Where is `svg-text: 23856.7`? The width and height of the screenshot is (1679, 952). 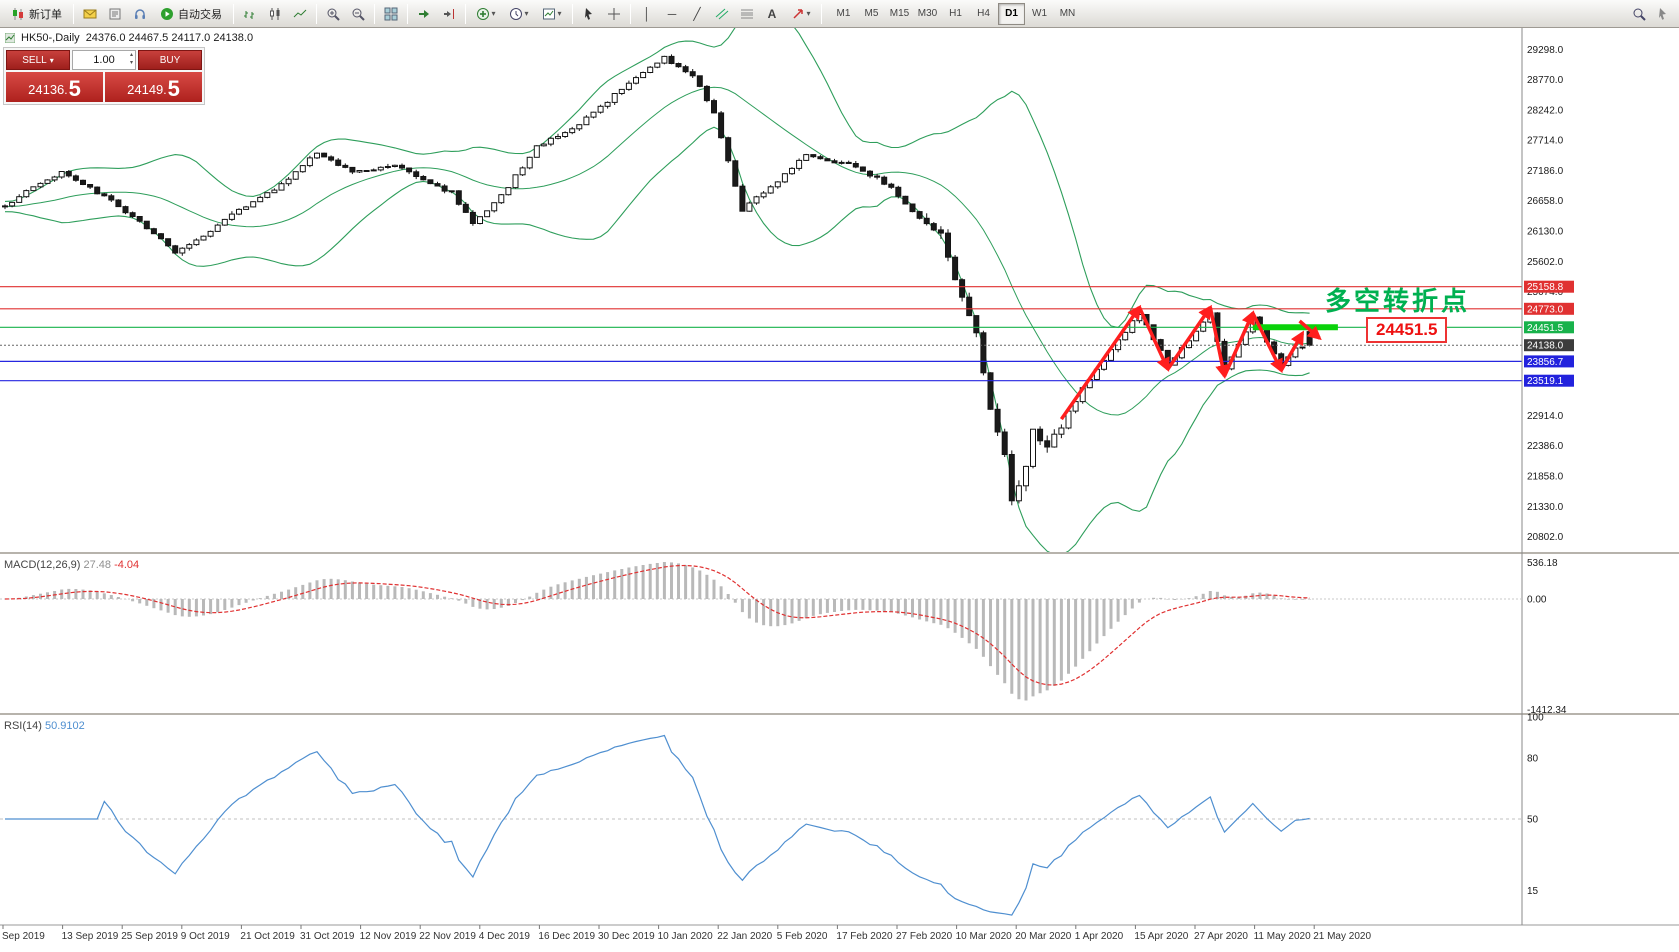 svg-text: 23856.7 is located at coordinates (1545, 362).